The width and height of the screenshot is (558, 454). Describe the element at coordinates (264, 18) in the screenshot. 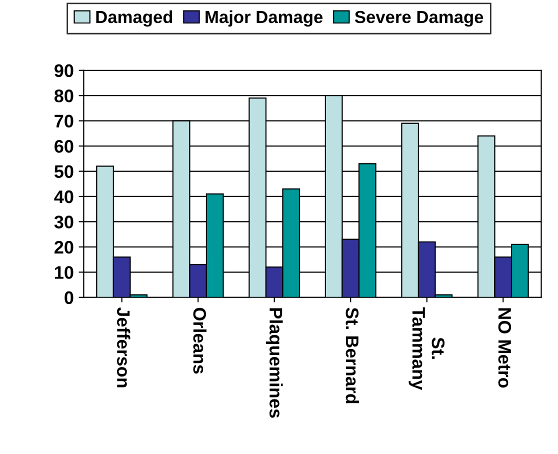

I see `legend-label: Major Damage` at that location.